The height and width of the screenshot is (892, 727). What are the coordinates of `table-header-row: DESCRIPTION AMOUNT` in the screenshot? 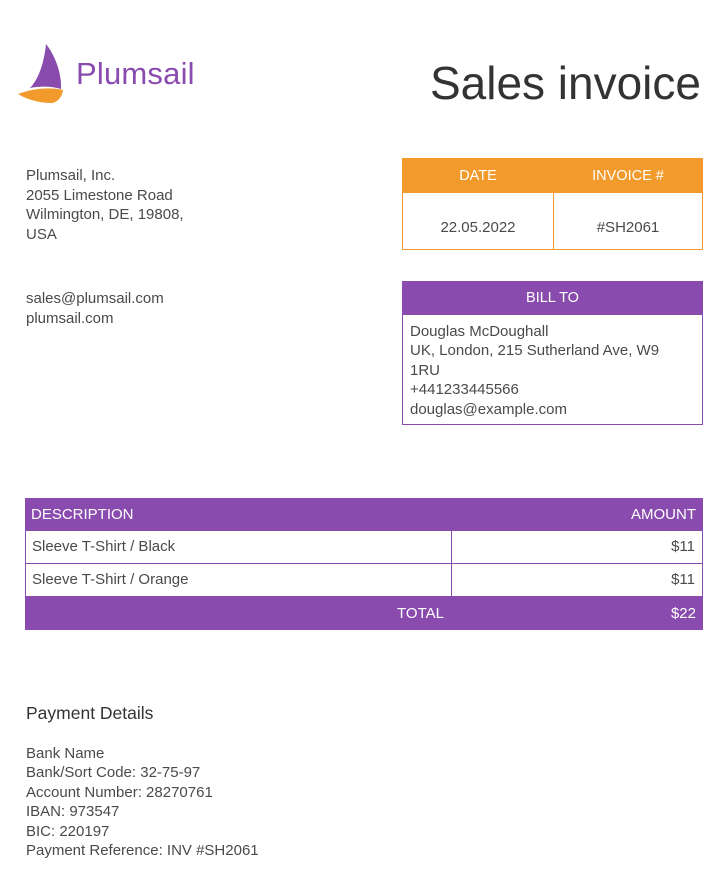 It's located at (364, 514).